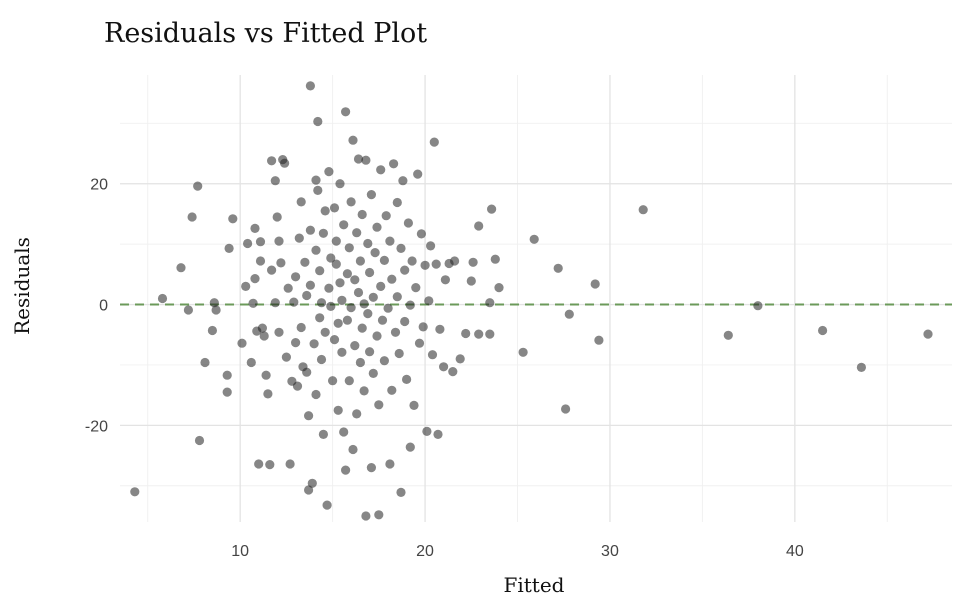 The height and width of the screenshot is (599, 963). I want to click on chart-title: Residuals vs Fitted Plot, so click(265, 33).